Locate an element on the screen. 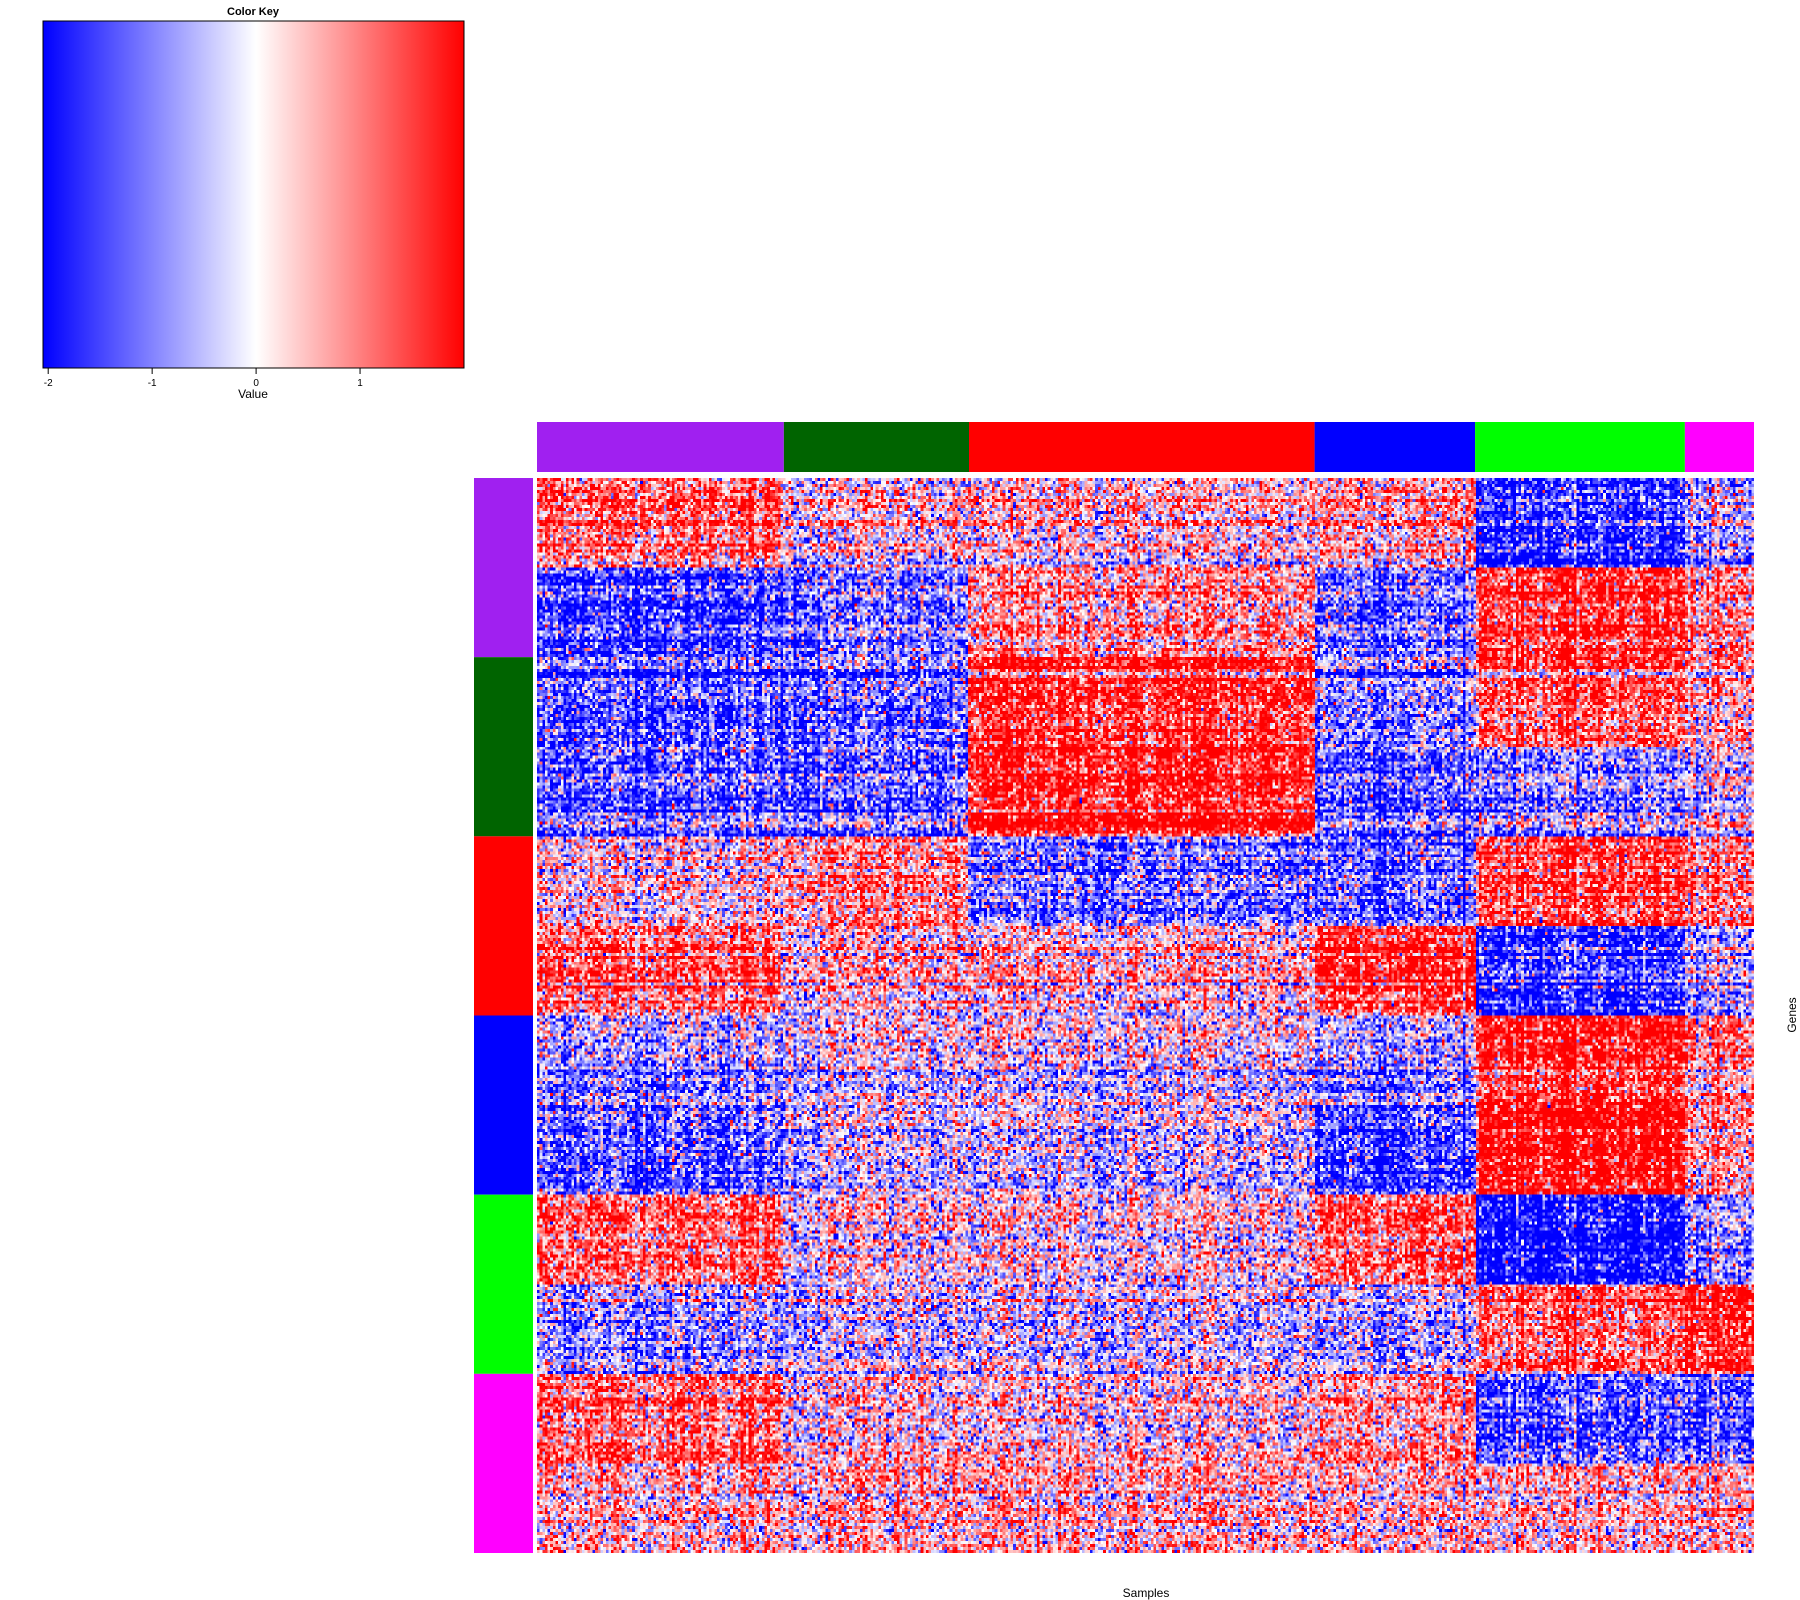  row-side-colors is located at coordinates (503, 1015).